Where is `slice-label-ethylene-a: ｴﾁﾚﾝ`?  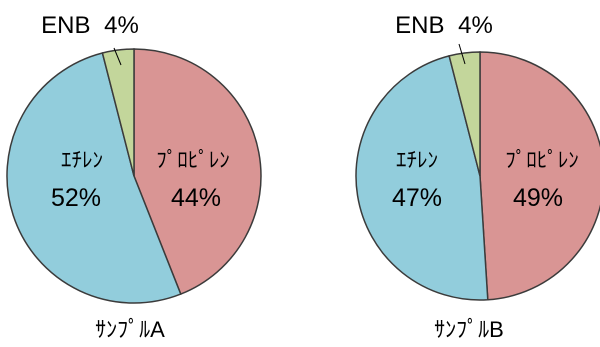
slice-label-ethylene-a: ｴﾁﾚﾝ is located at coordinates (82, 160).